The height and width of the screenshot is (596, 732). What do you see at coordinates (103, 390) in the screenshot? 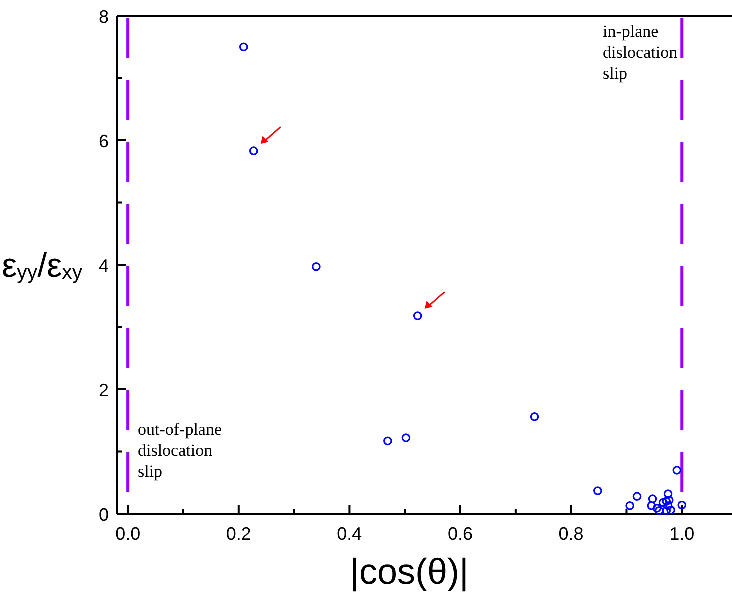
I see `y-tick-label: 2` at bounding box center [103, 390].